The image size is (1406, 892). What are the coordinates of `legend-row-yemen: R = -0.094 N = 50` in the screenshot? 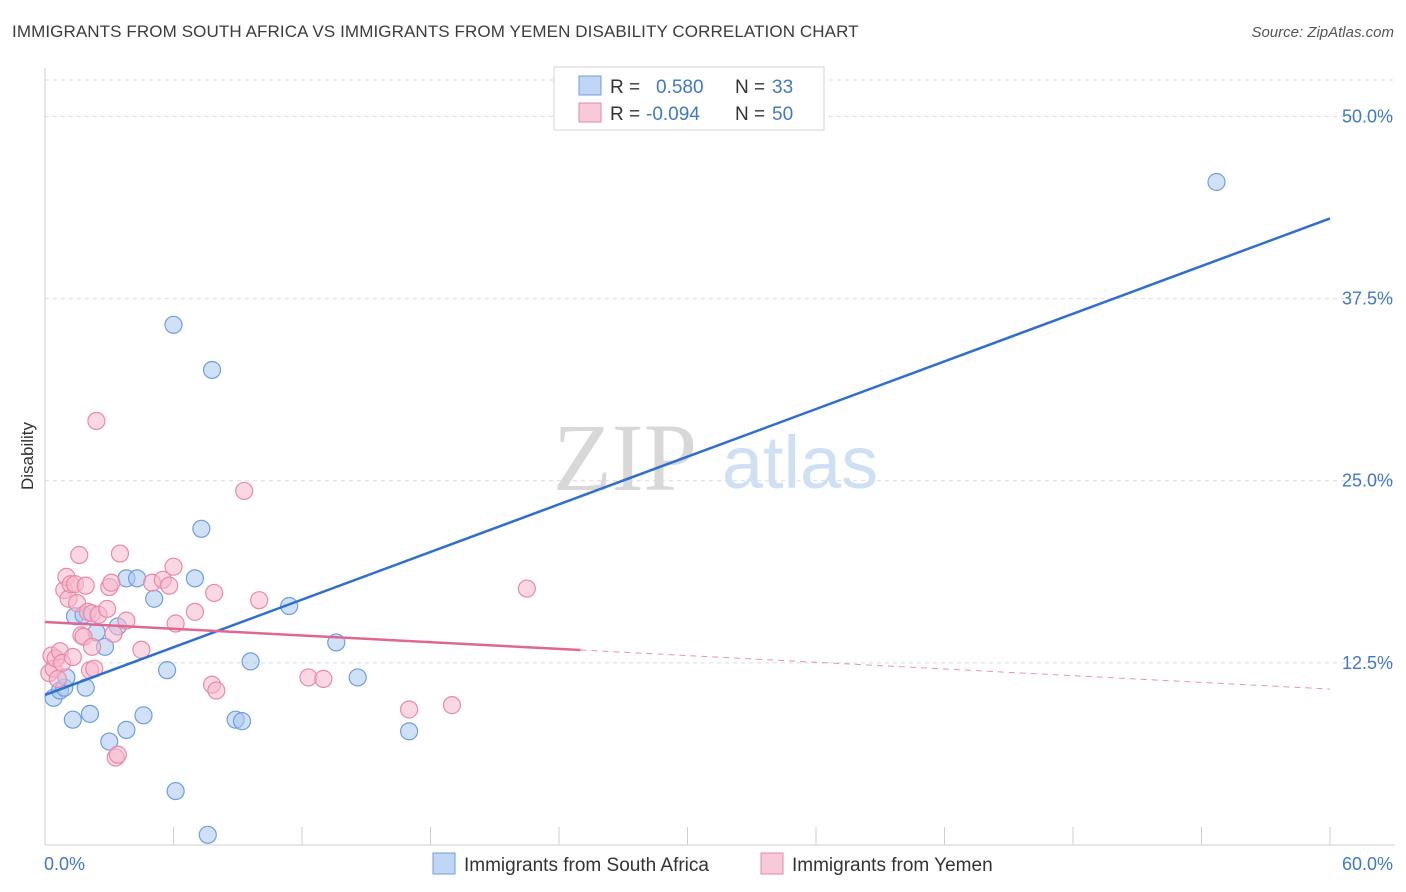 It's located at (685, 113).